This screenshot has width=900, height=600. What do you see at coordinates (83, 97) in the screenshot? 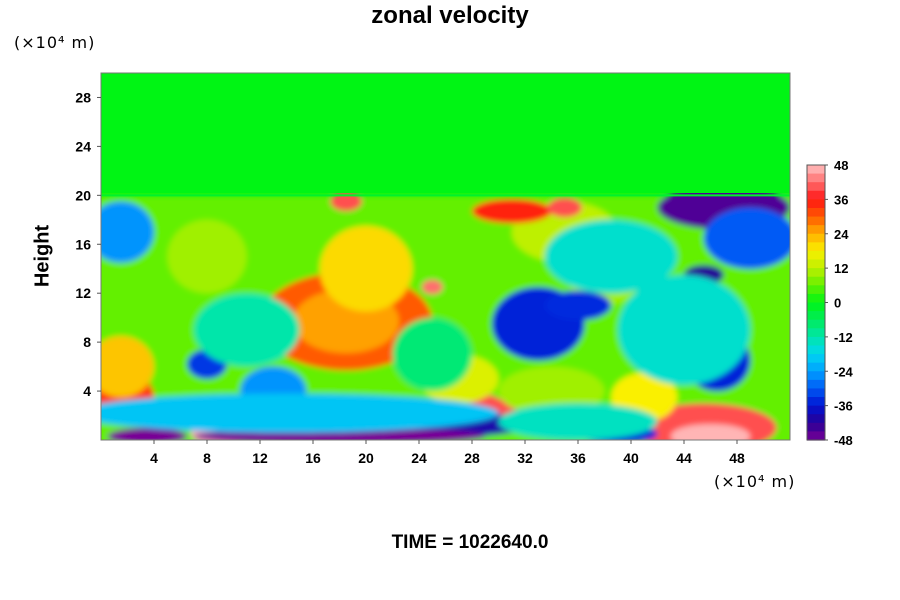
I see `y-tick-label: 28` at bounding box center [83, 97].